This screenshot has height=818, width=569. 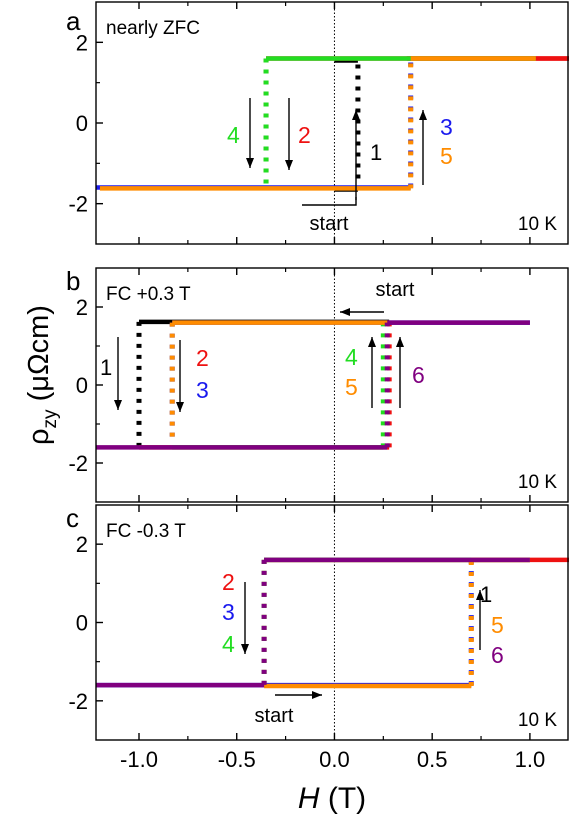 I want to click on y-axis-label-units: (μΩcm), so click(x=39, y=357).